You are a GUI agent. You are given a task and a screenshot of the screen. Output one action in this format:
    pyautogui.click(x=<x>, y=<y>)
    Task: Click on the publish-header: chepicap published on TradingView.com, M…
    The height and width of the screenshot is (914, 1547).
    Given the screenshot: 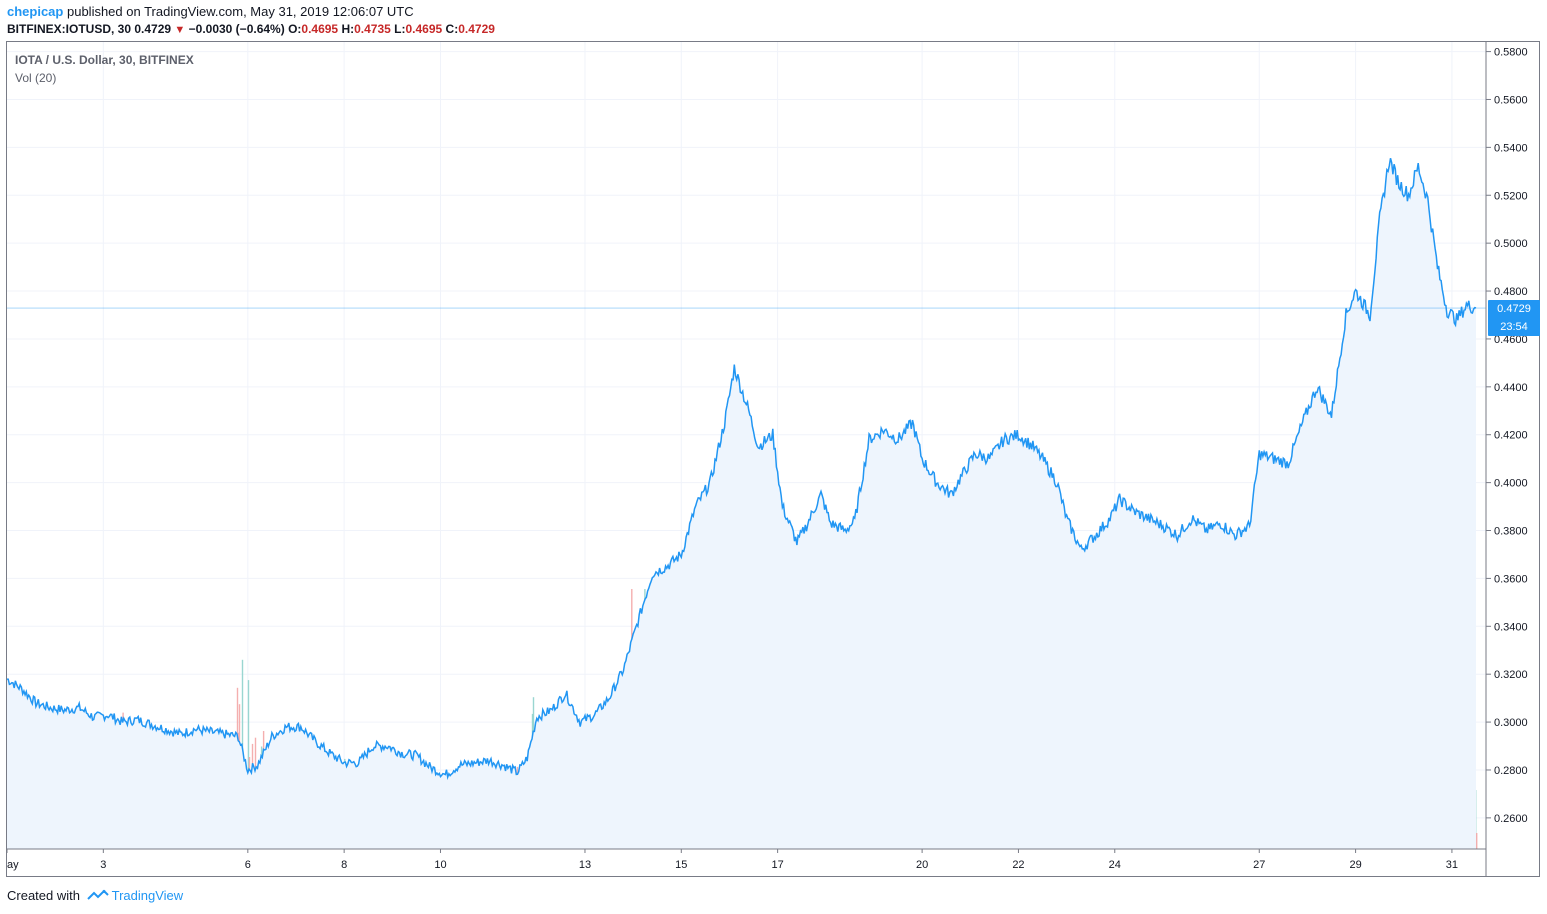 What is the action you would take?
    pyautogui.click(x=210, y=11)
    